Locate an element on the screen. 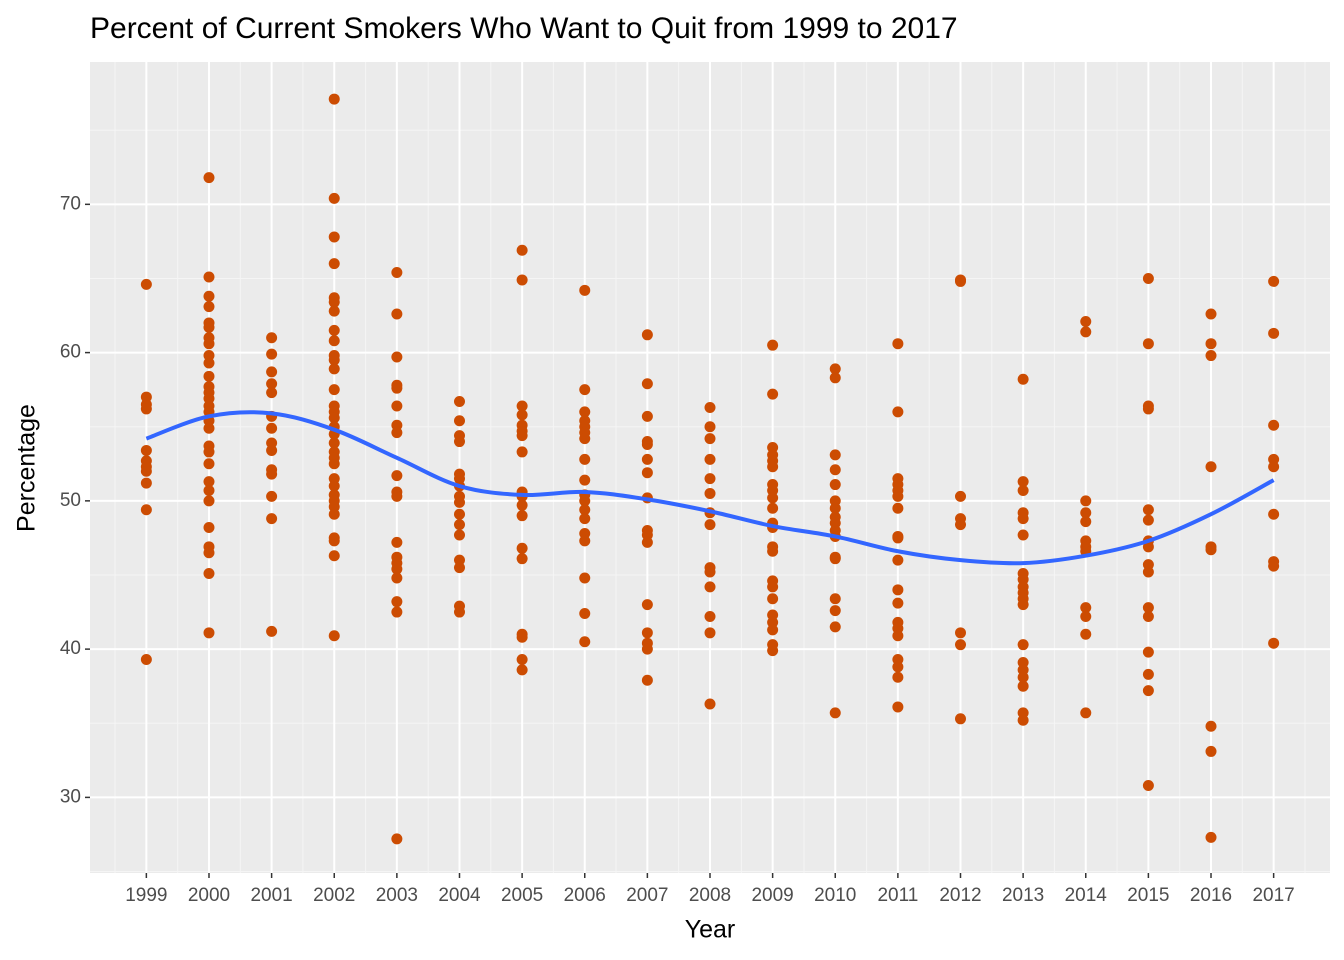 This screenshot has width=1344, height=960. x-tick-label: 2007 is located at coordinates (647, 895).